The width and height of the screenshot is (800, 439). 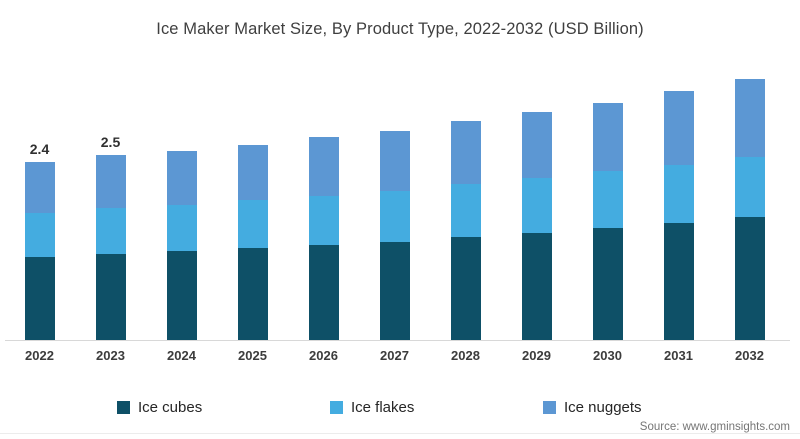 I want to click on bar-2025, so click(x=252, y=242).